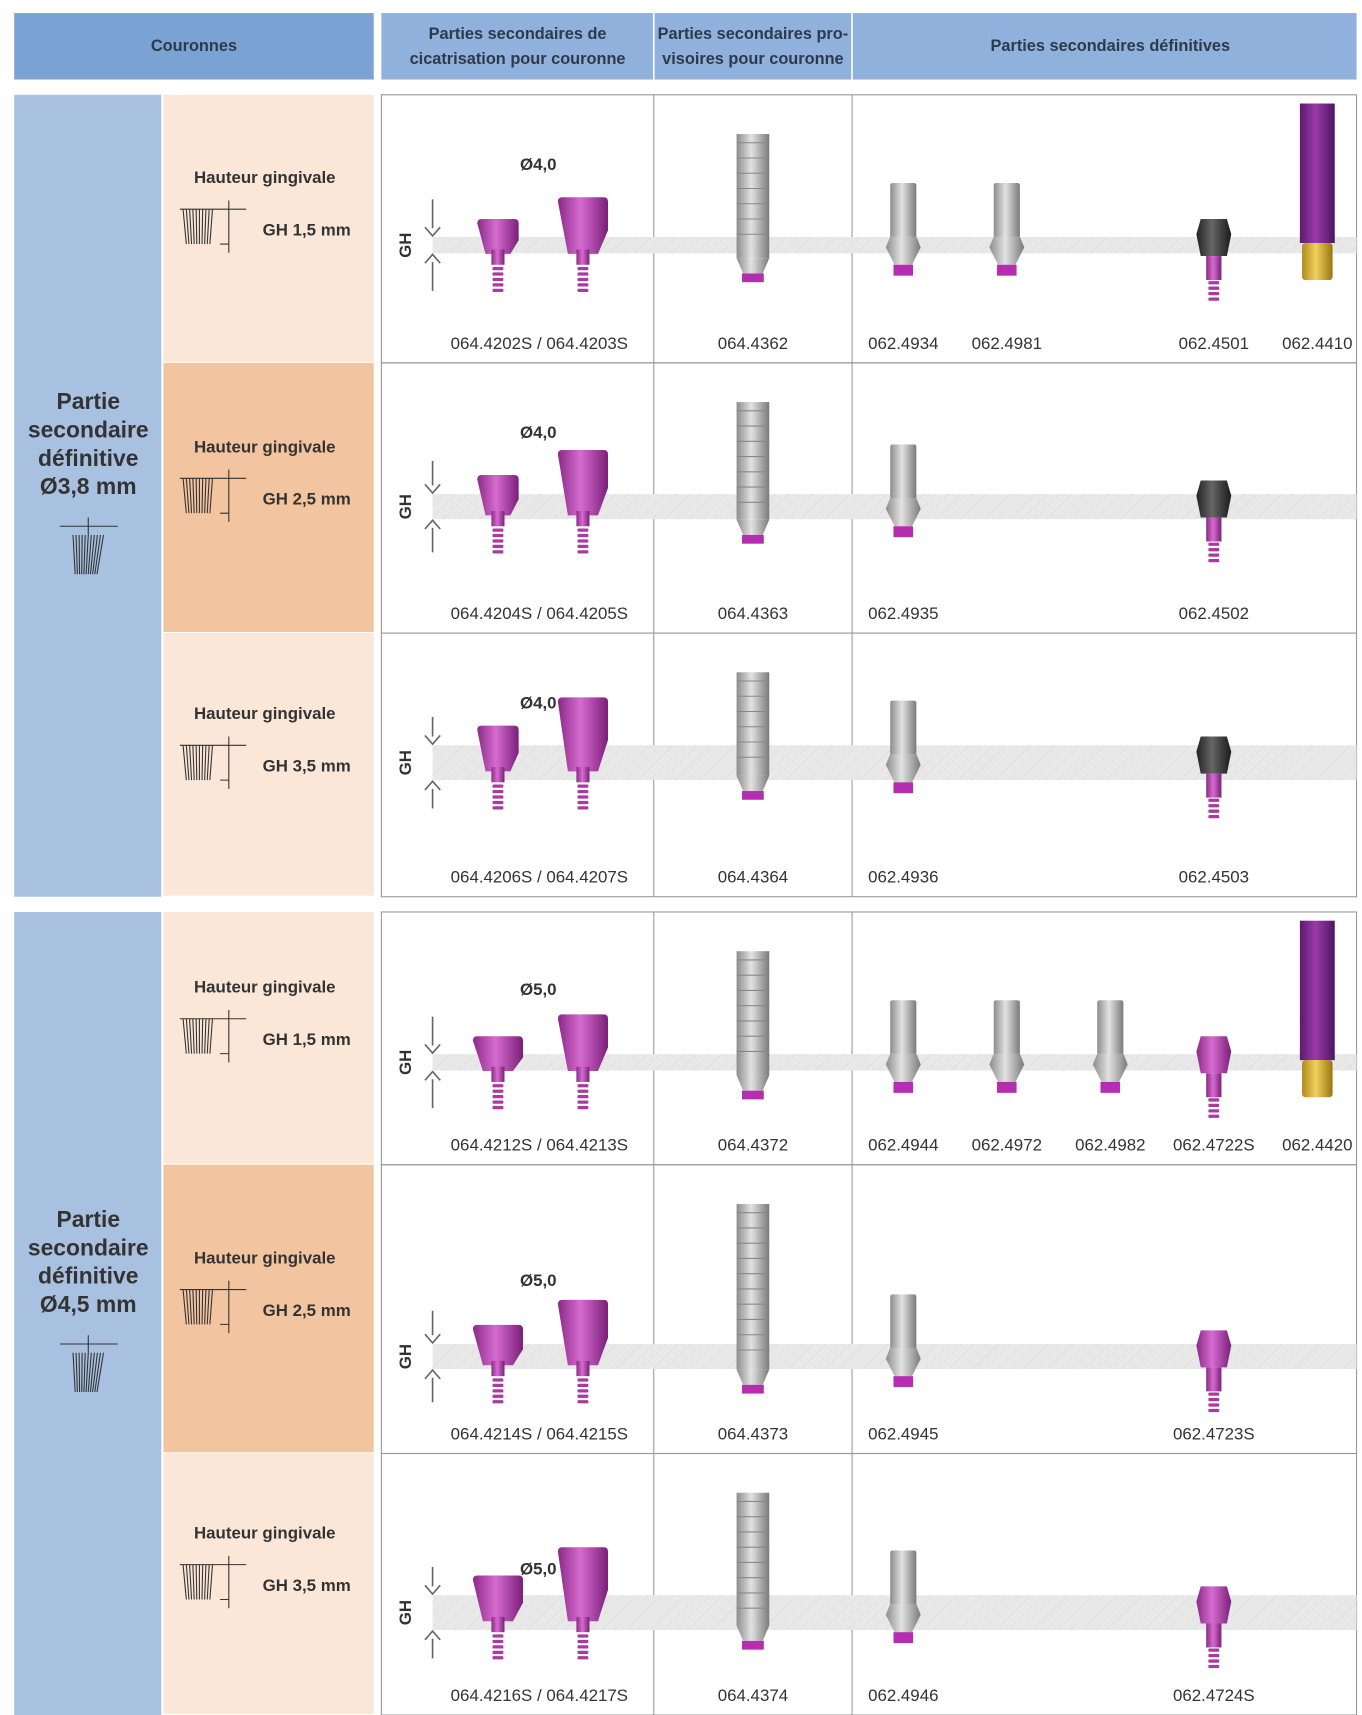 This screenshot has height=1715, width=1362. Describe the element at coordinates (1214, 238) in the screenshot. I see `abutment-head` at that location.